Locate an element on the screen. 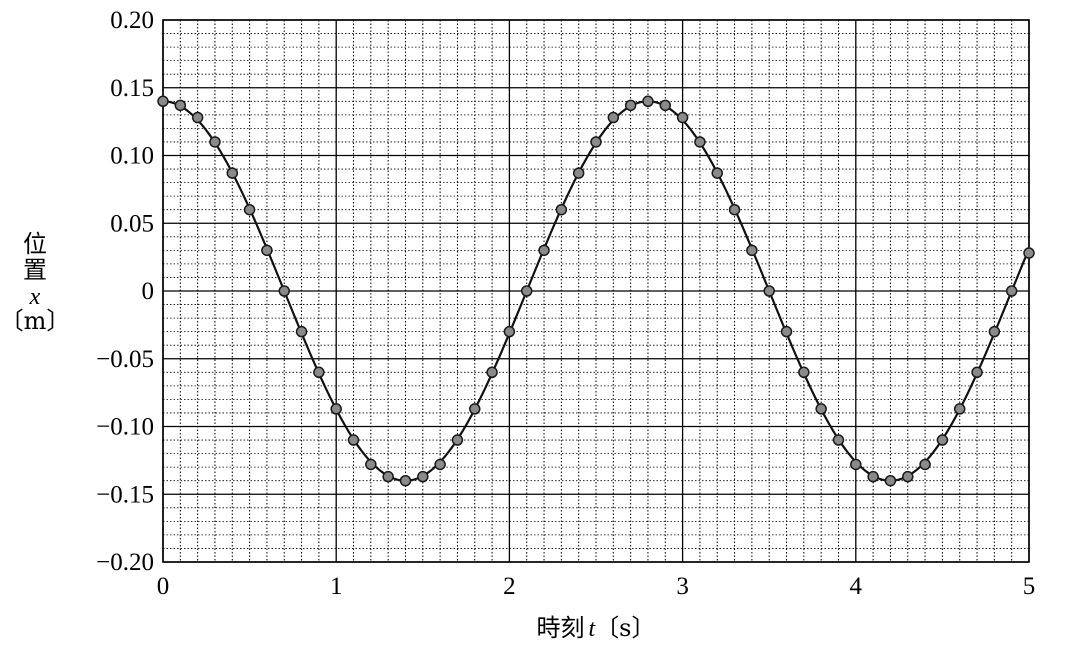  x-tick-label: 5 is located at coordinates (1029, 586).